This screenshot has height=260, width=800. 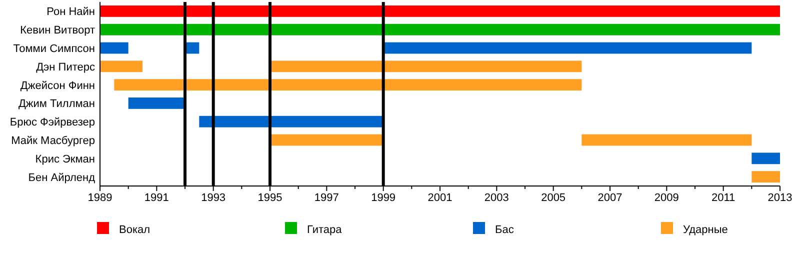 I want to click on x-tick-label: 1997, so click(x=326, y=198).